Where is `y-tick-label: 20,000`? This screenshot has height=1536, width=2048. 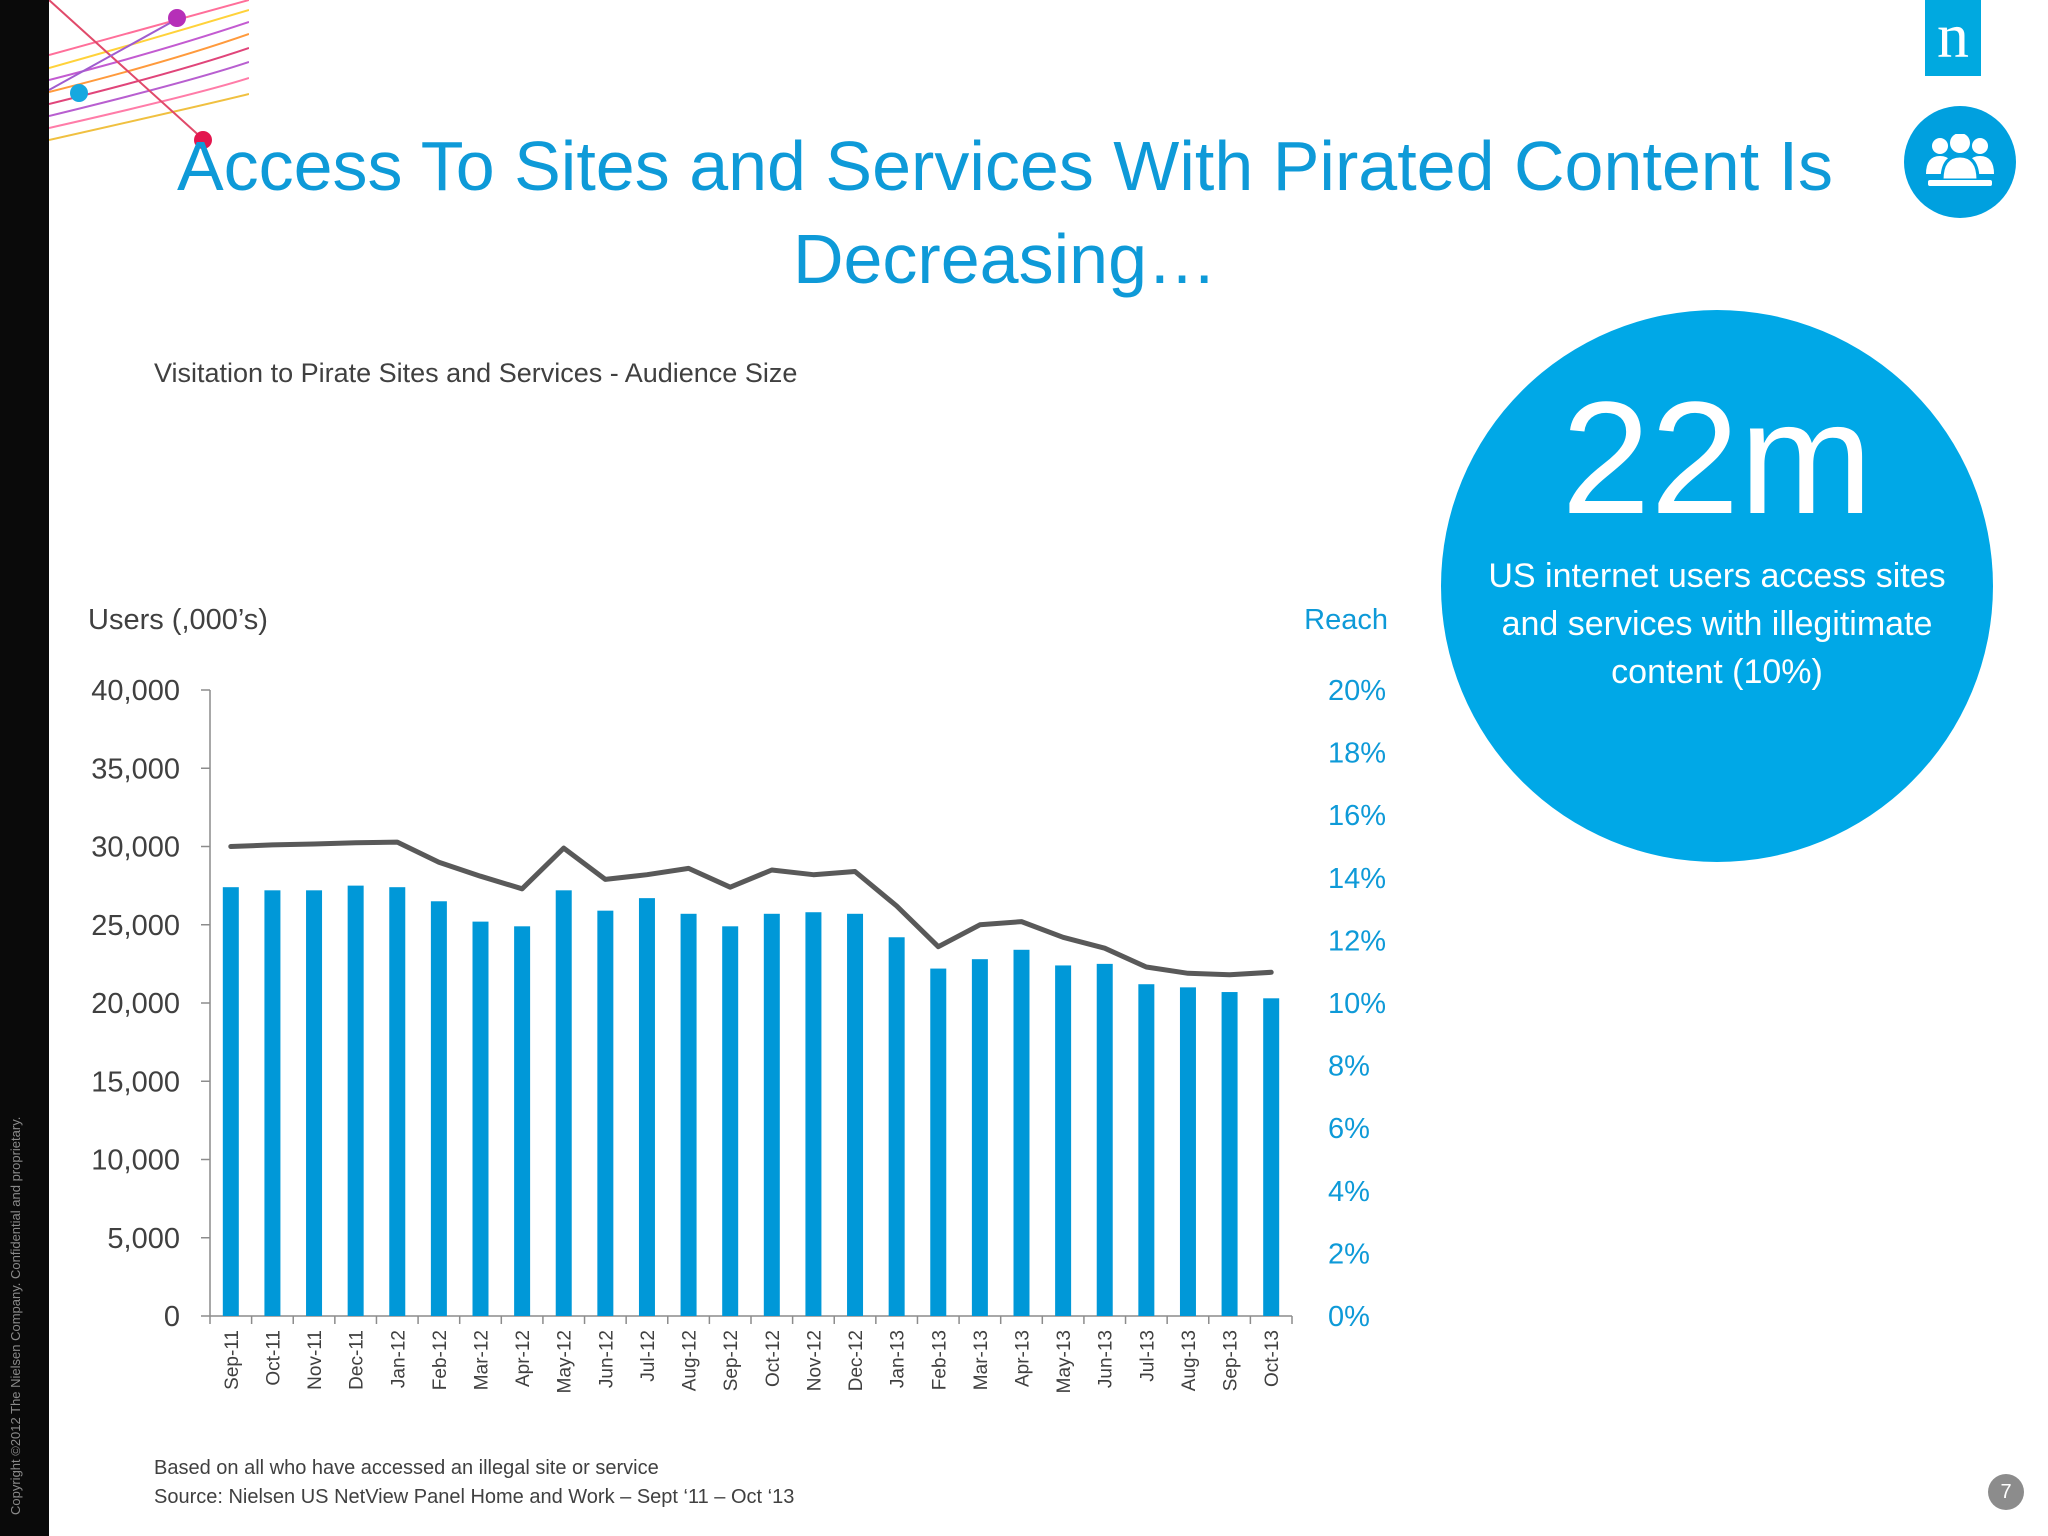
y-tick-label: 20,000 is located at coordinates (135, 1004).